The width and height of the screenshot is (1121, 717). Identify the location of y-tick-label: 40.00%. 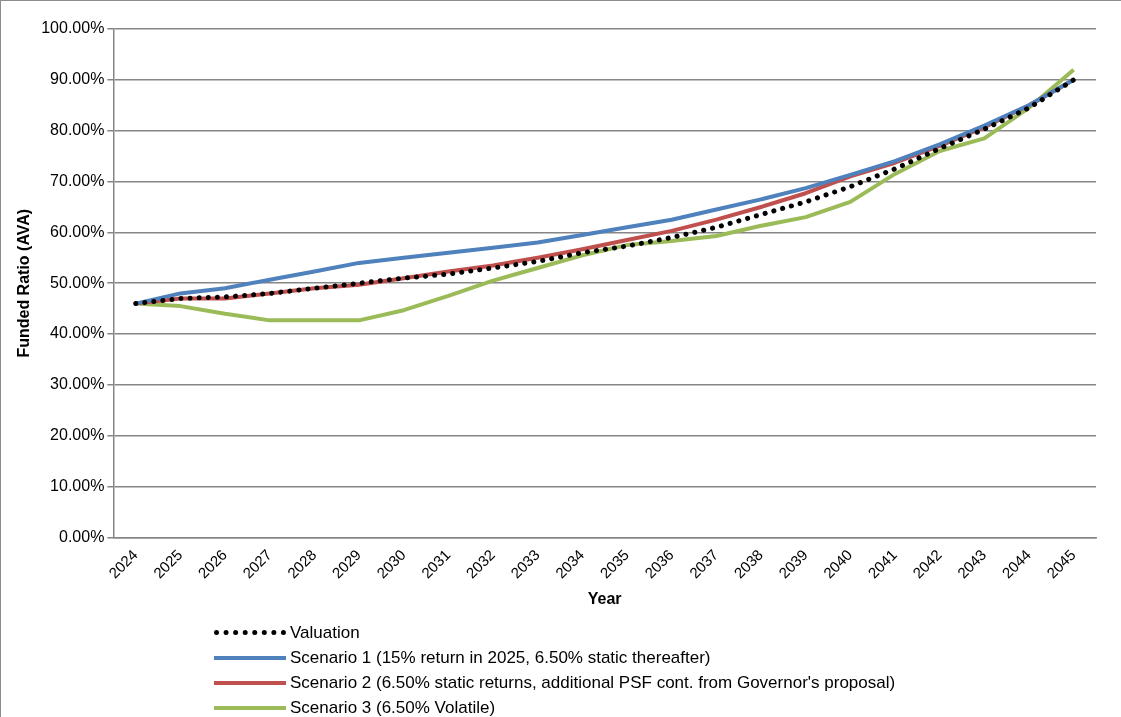
(77, 333).